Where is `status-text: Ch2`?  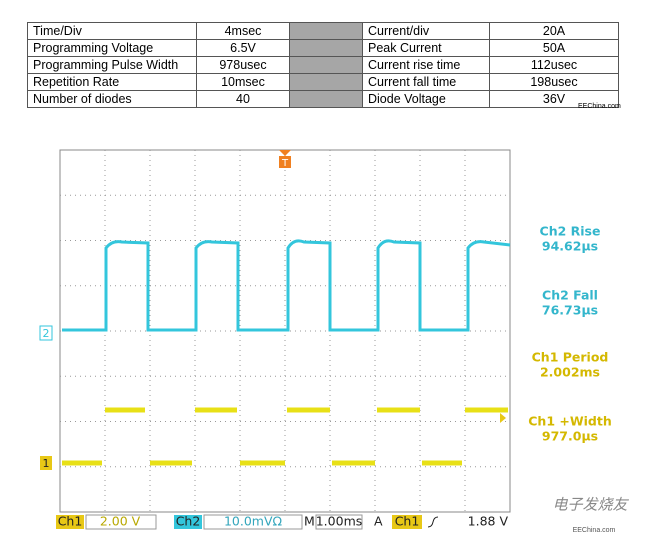
status-text: Ch2 is located at coordinates (188, 521).